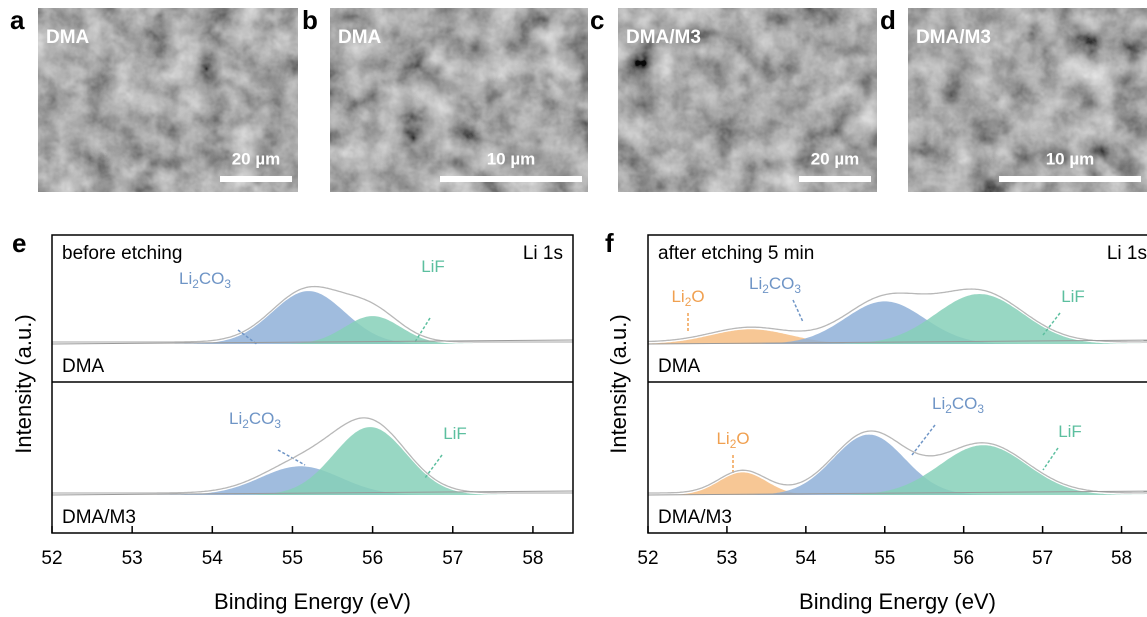 This screenshot has width=1147, height=617. Describe the element at coordinates (17, 20) in the screenshot. I see `panel-letter: a` at that location.